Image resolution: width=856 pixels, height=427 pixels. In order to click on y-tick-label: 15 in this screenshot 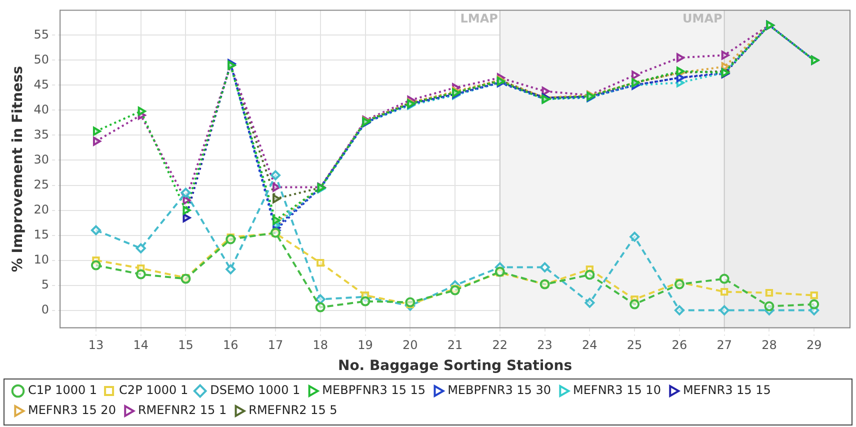, I will do `click(42, 234)`.